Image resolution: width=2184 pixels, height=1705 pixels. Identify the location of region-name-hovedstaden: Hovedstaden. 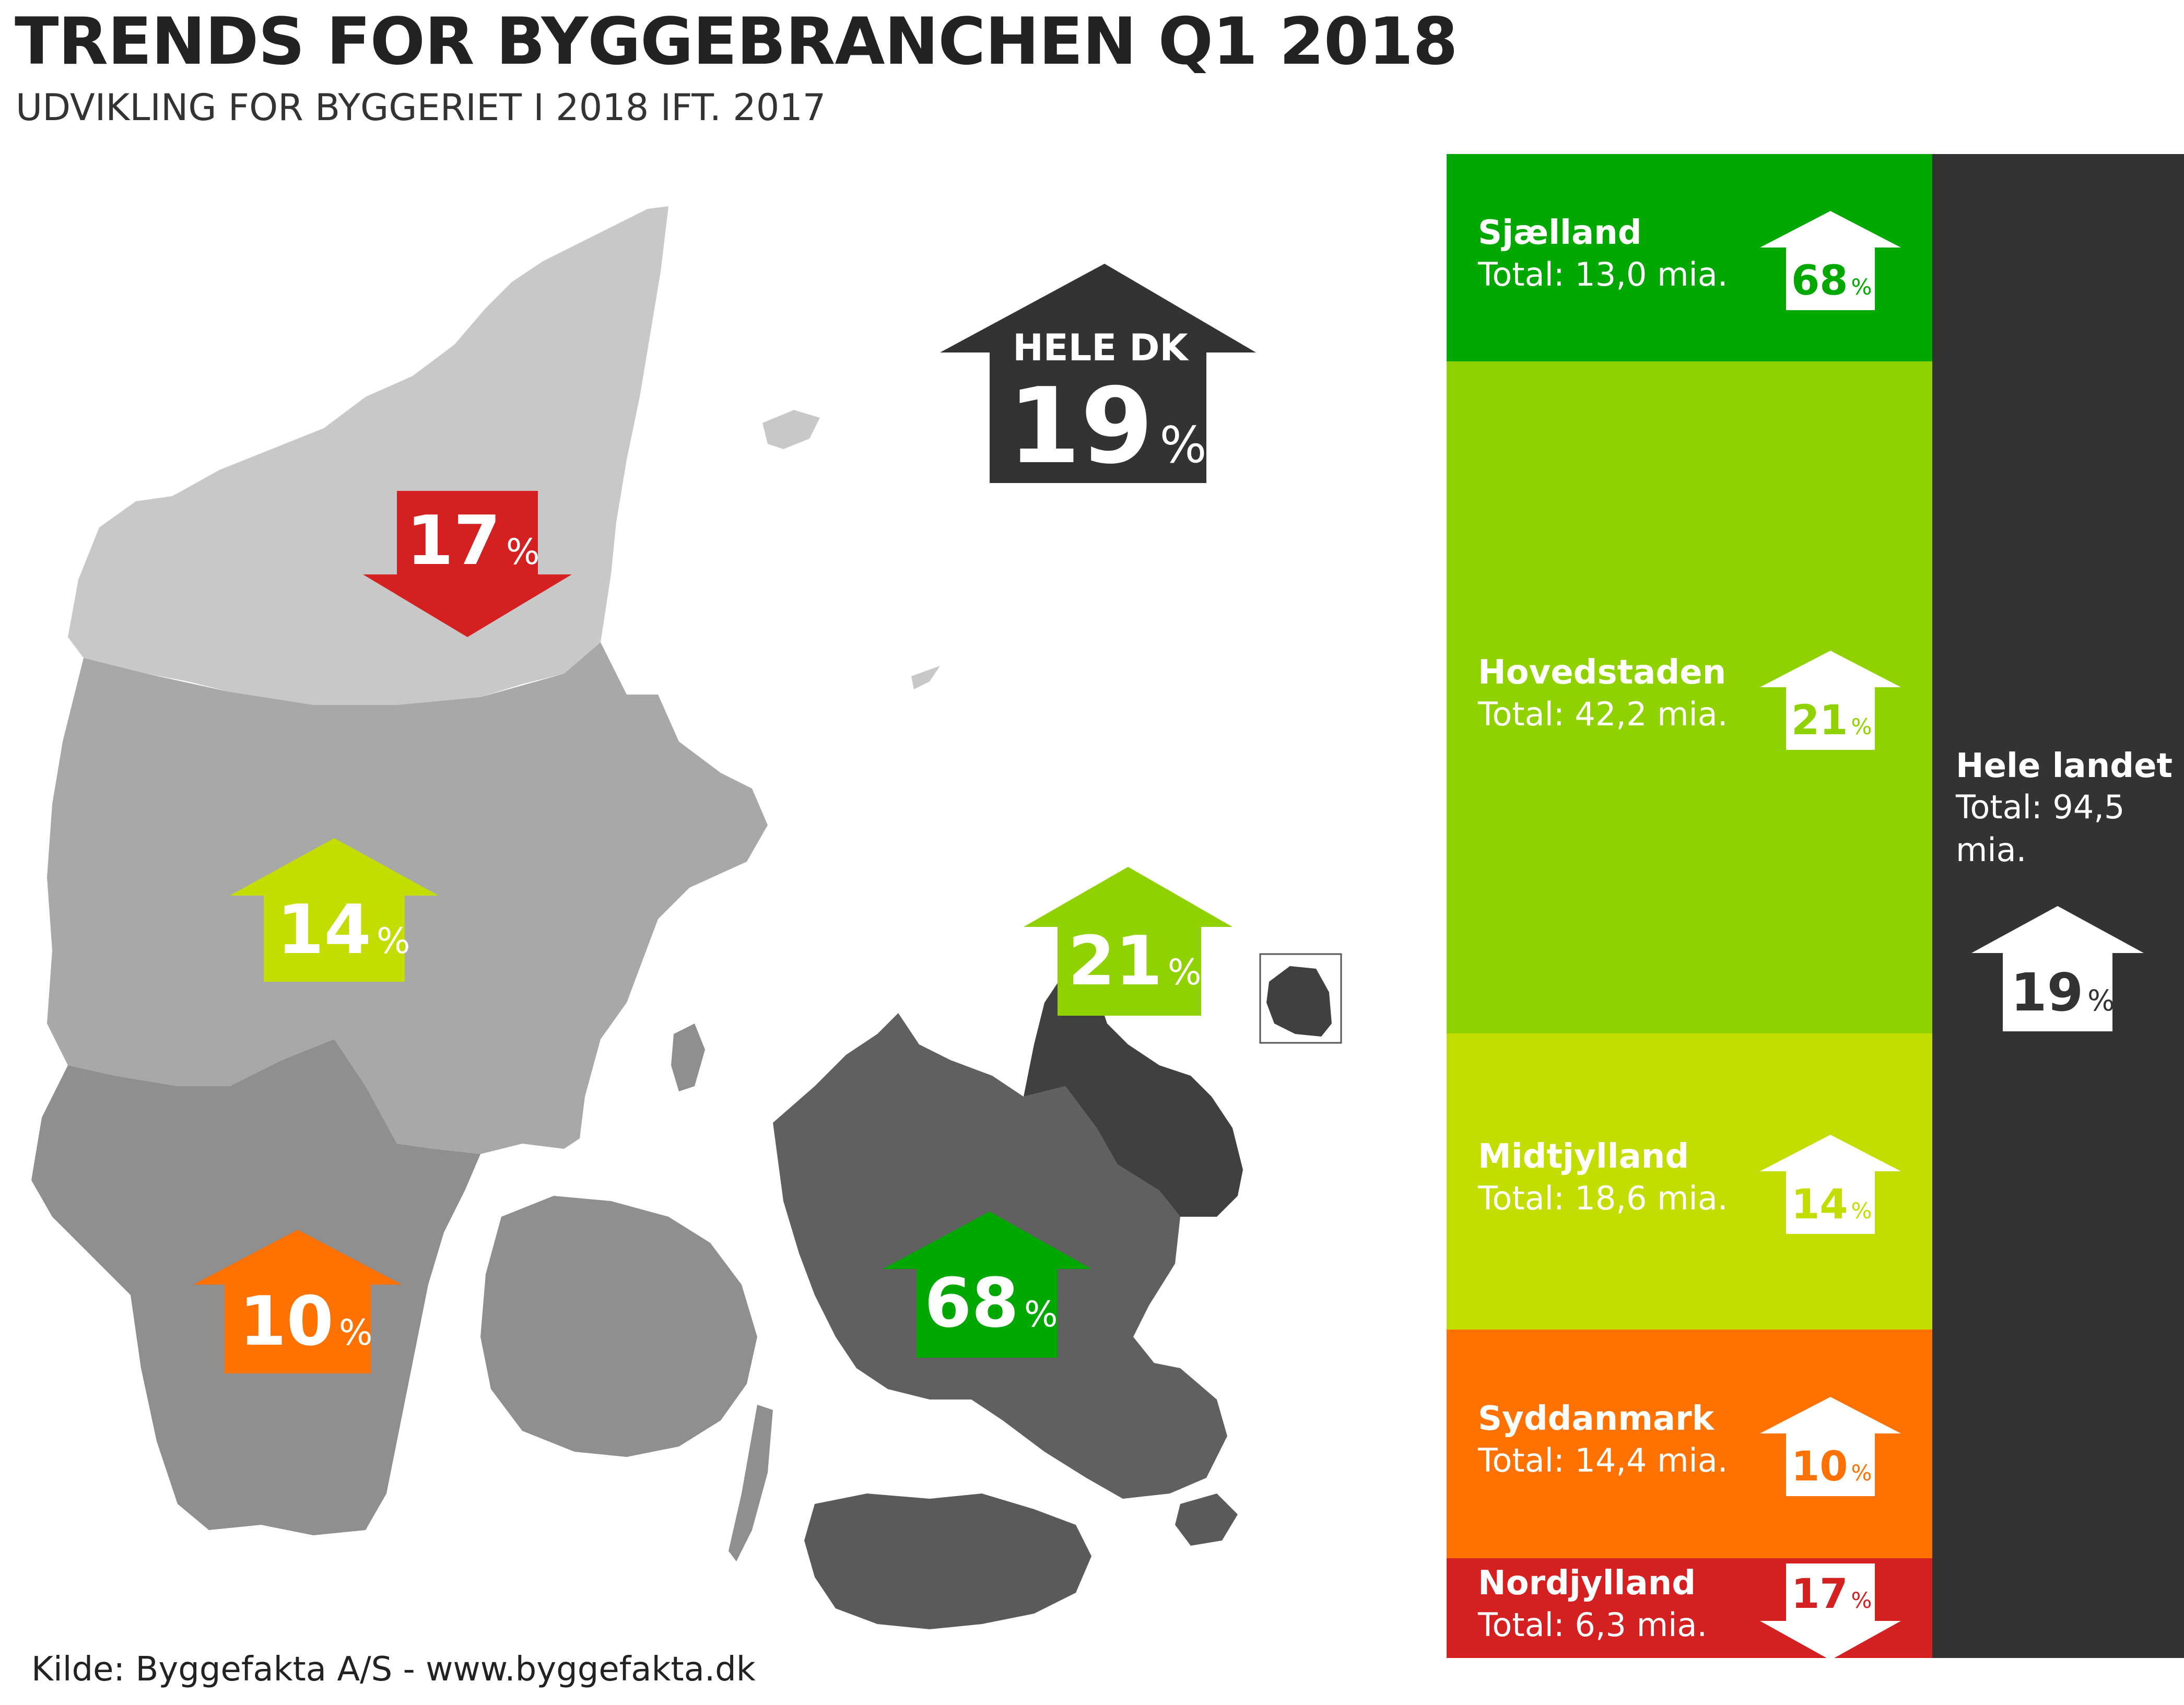
(1602, 672).